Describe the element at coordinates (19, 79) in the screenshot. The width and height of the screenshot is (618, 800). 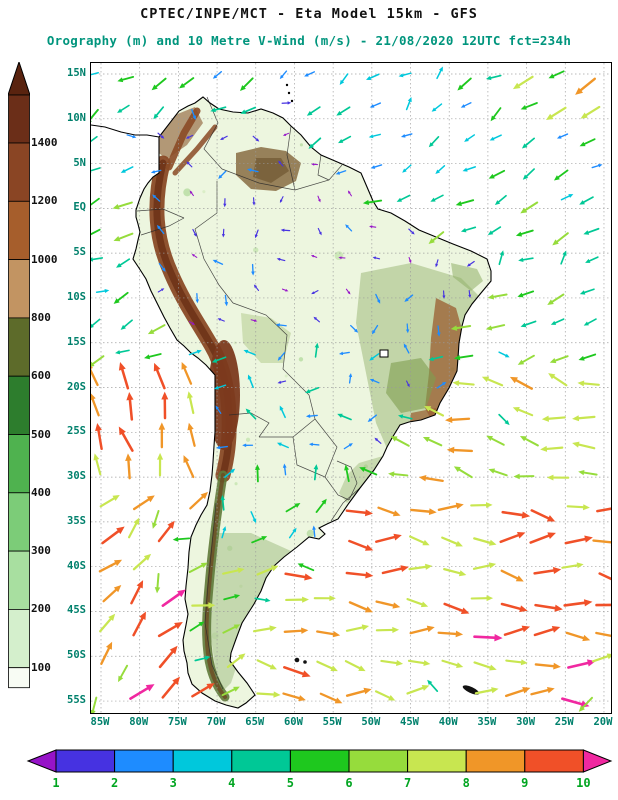
I see `orography-colorbar-arrow` at that location.